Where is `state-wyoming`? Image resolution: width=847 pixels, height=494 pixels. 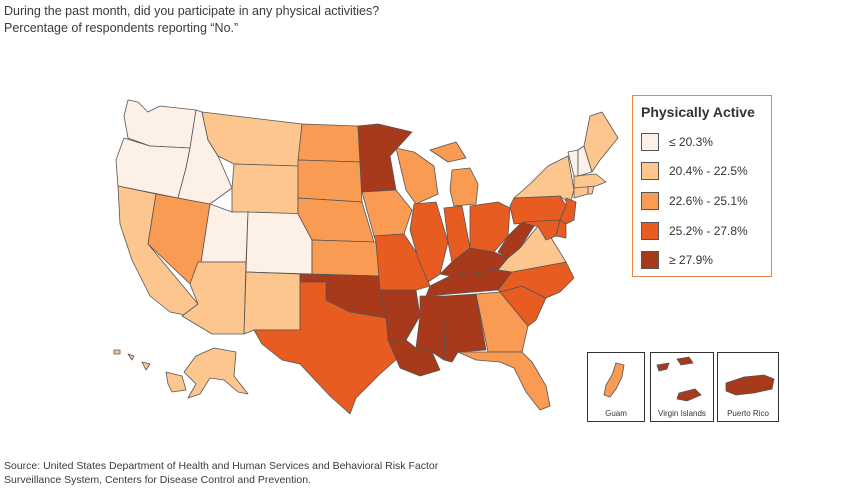 state-wyoming is located at coordinates (265, 189).